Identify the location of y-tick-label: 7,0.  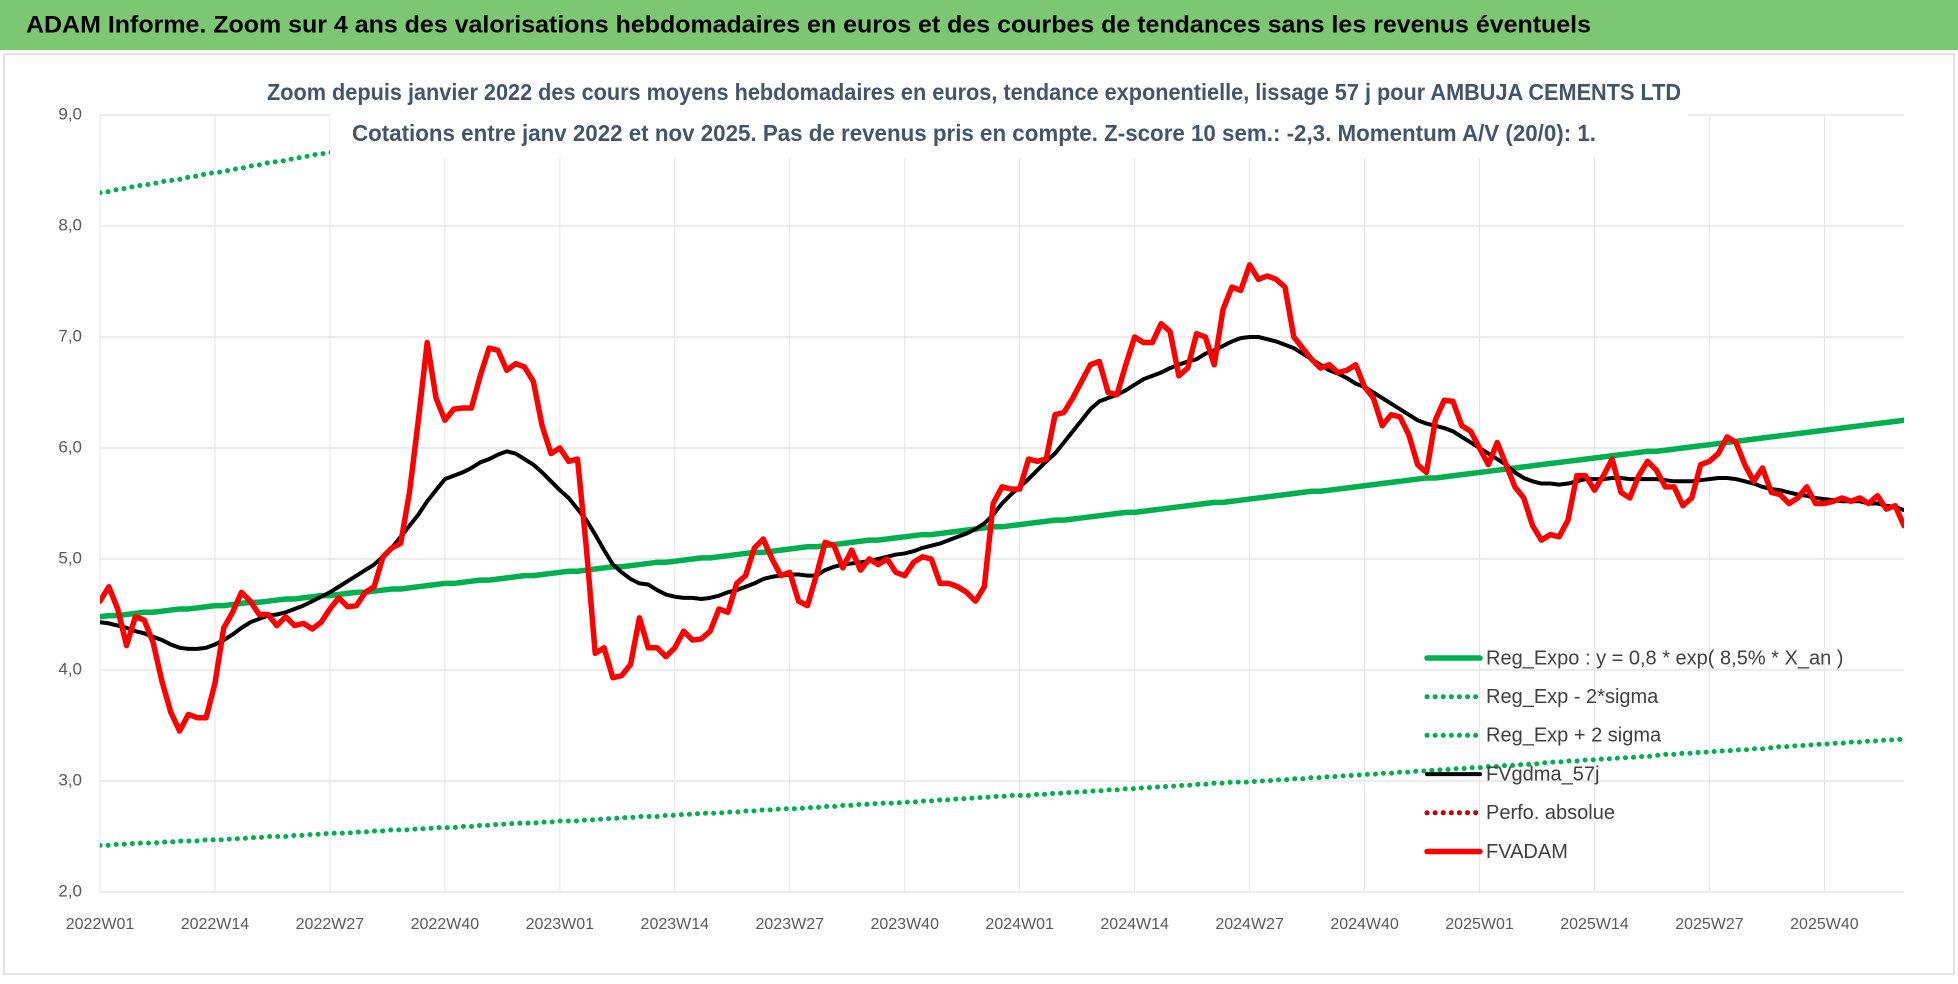
(70, 335).